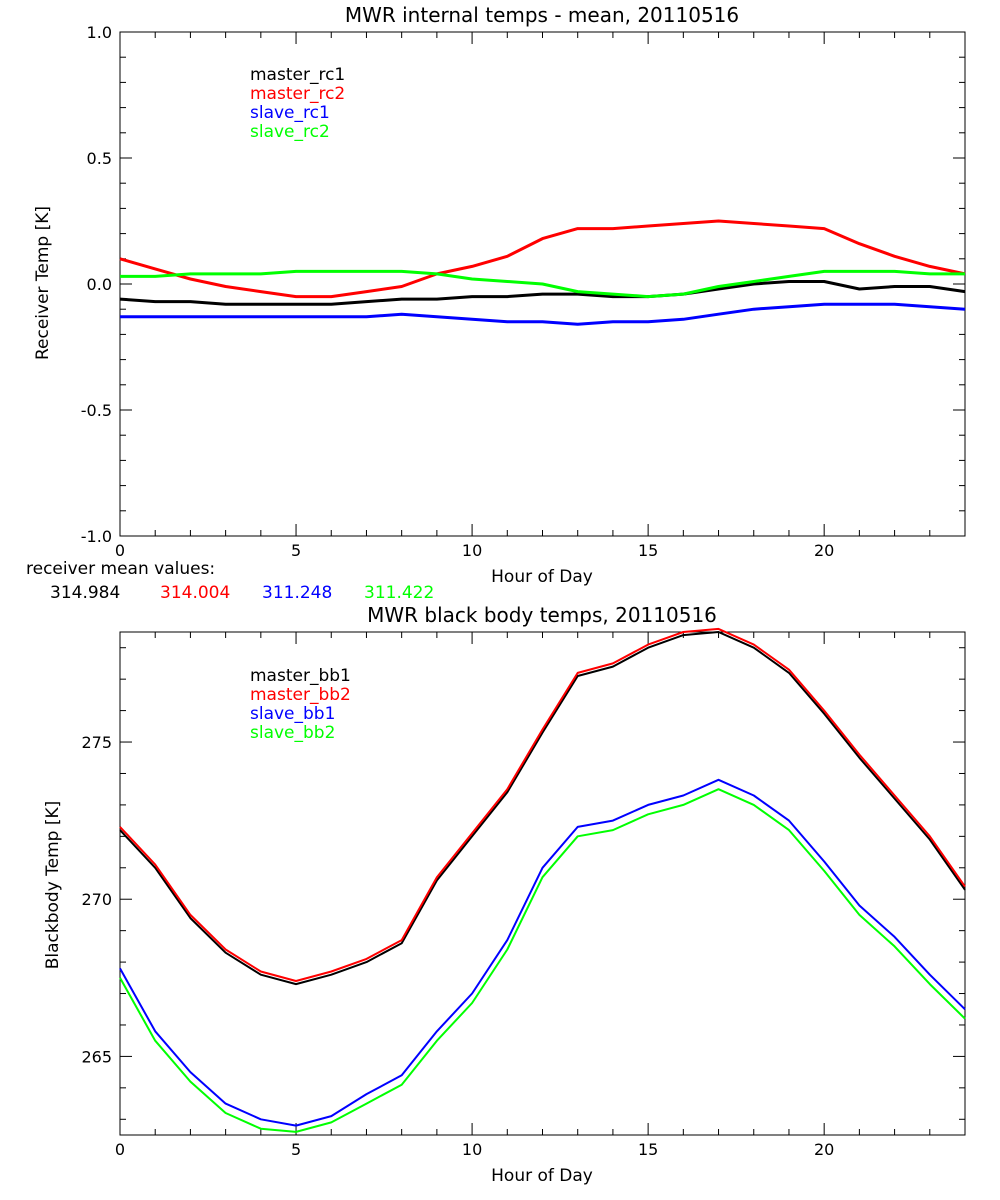 Image resolution: width=1000 pixels, height=1200 pixels. What do you see at coordinates (542, 1176) in the screenshot?
I see `bottom-chart-xlabel: Hour of Day` at bounding box center [542, 1176].